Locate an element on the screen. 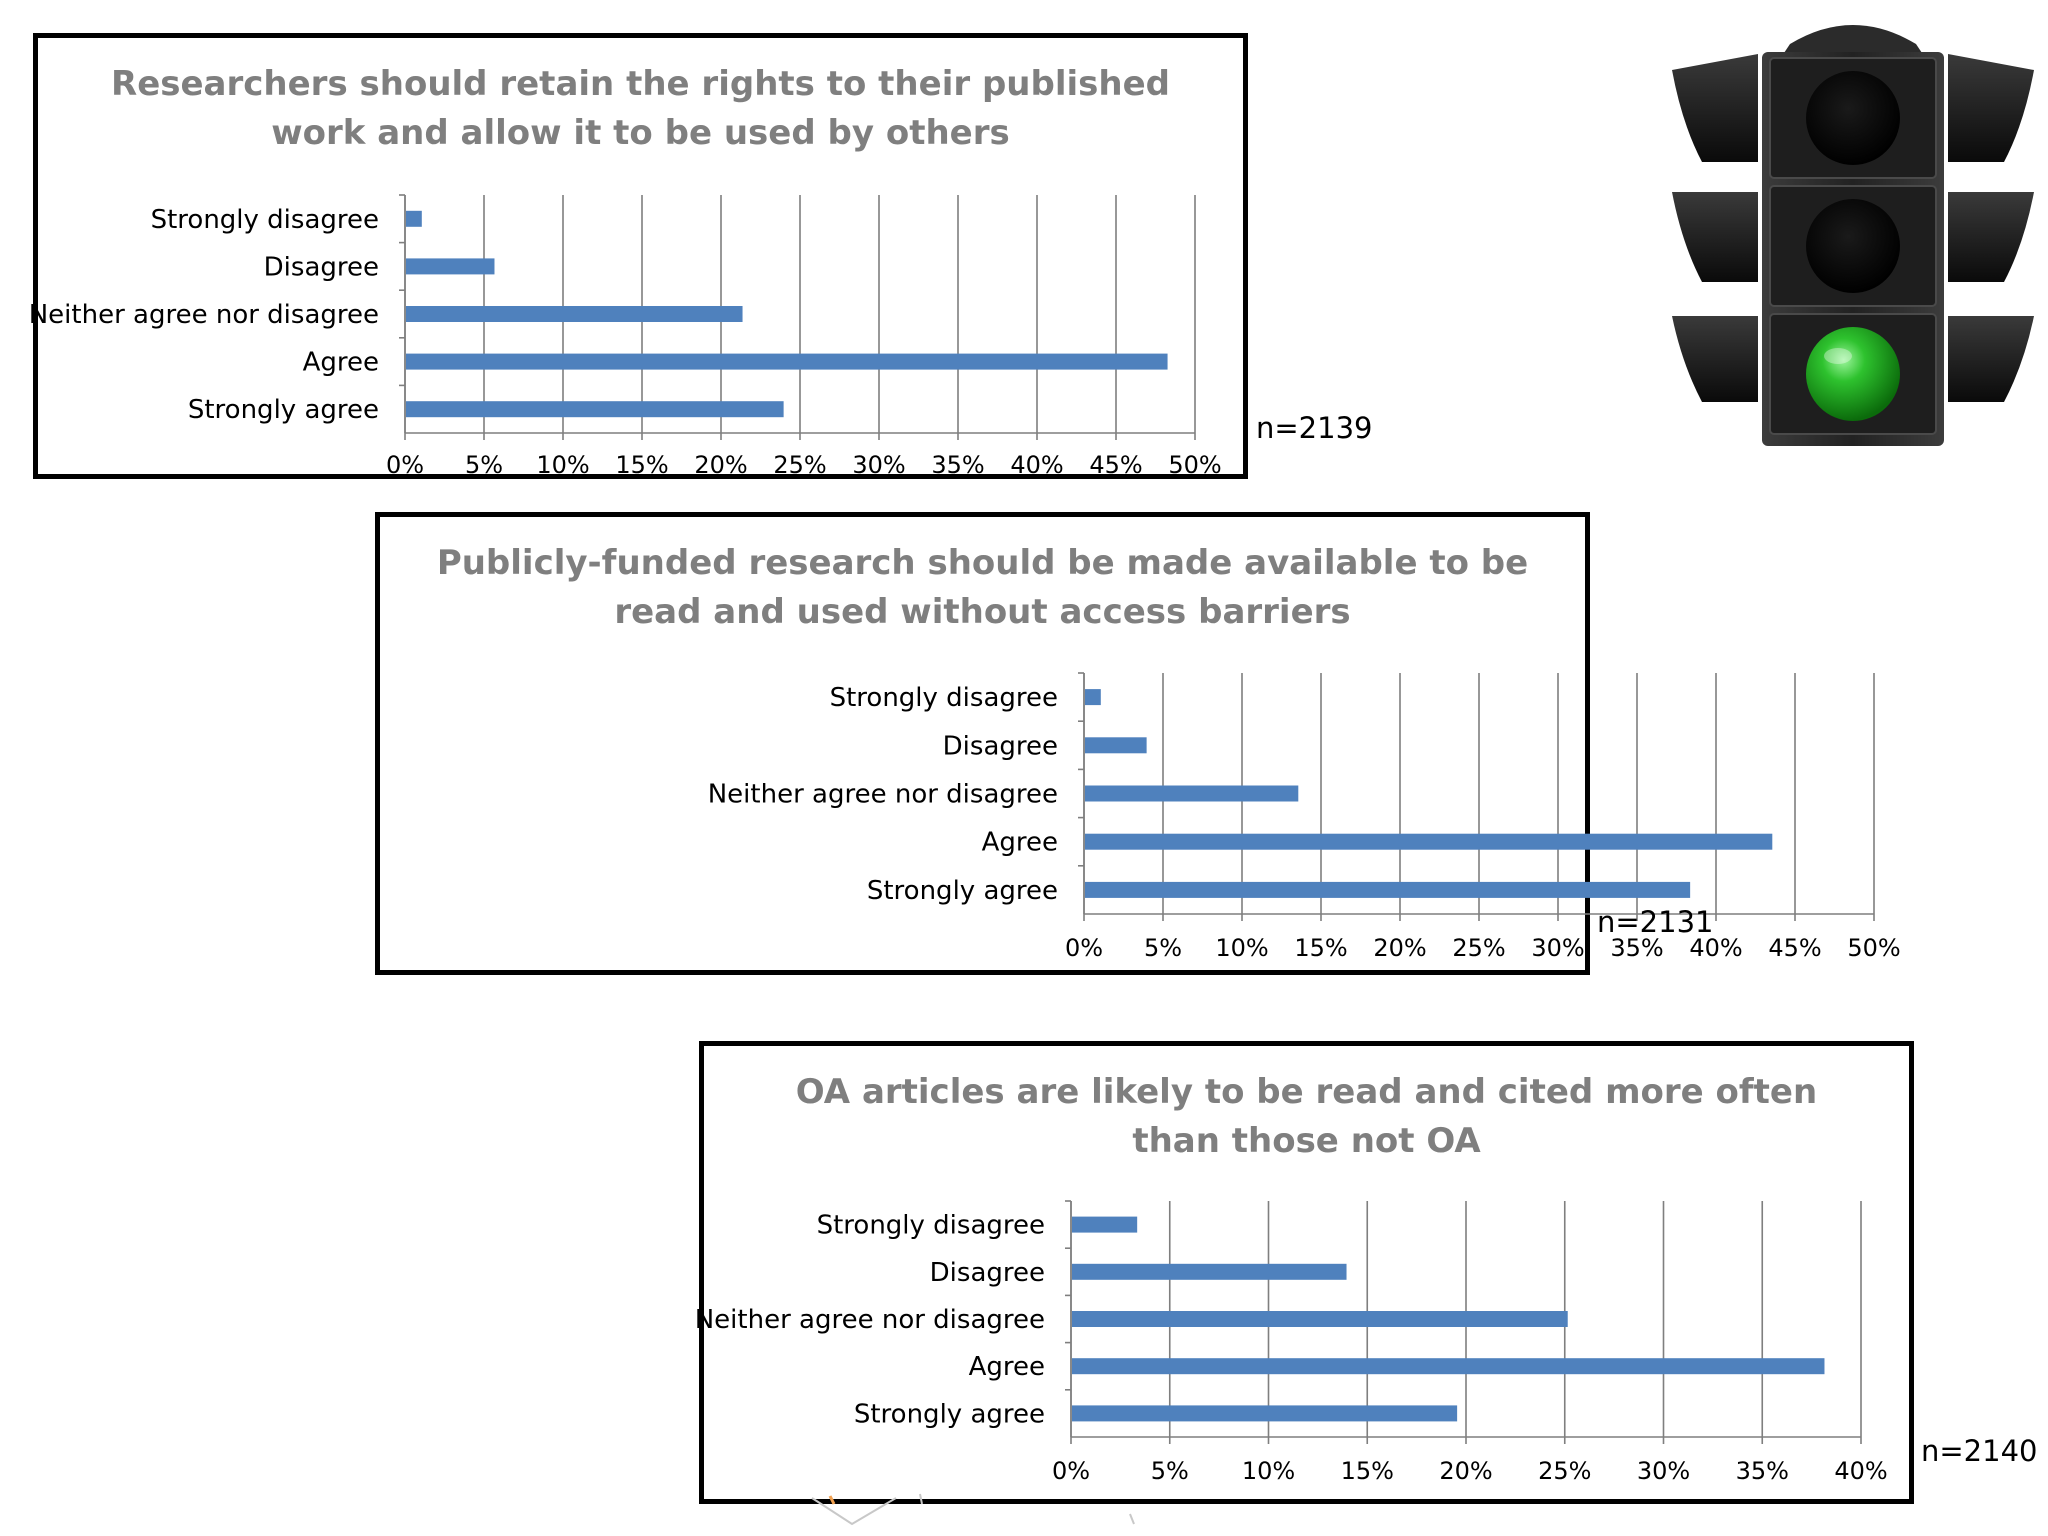 This screenshot has height=1536, width=2048. amber-lamp-off is located at coordinates (1853, 246).